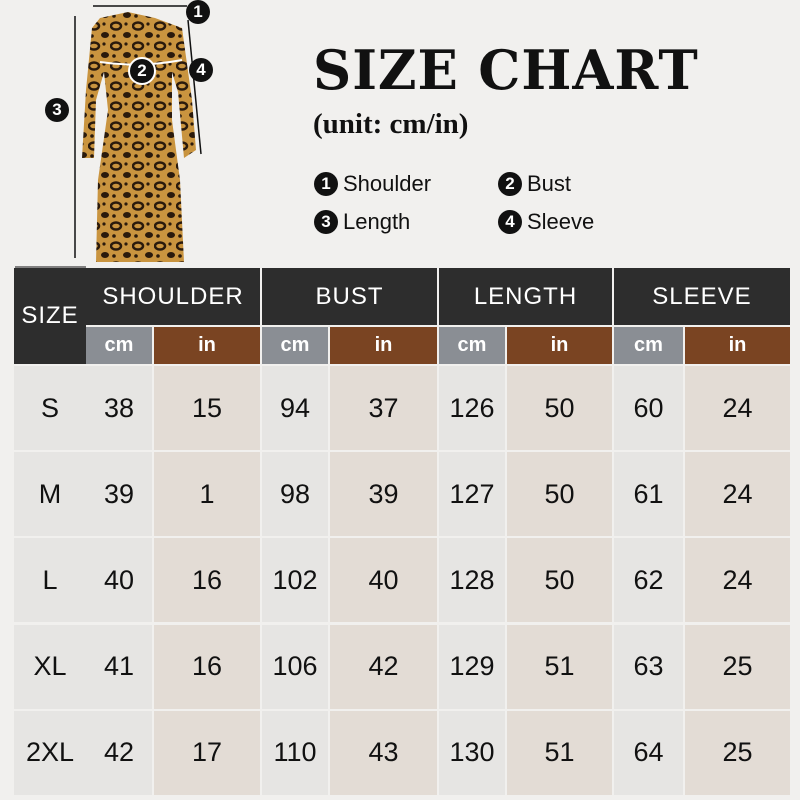 The image size is (800, 800). I want to click on value-cell: 130, so click(472, 752).